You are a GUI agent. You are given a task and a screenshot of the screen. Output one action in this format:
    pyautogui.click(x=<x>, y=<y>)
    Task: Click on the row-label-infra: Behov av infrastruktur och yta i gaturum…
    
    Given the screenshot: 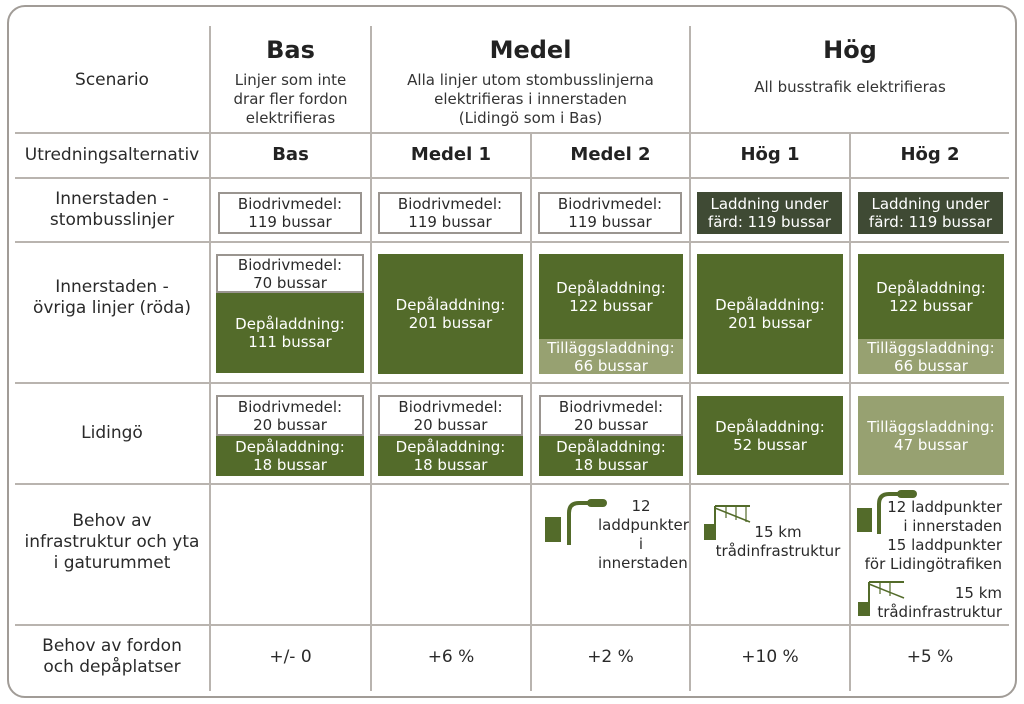 What is the action you would take?
    pyautogui.click(x=112, y=542)
    